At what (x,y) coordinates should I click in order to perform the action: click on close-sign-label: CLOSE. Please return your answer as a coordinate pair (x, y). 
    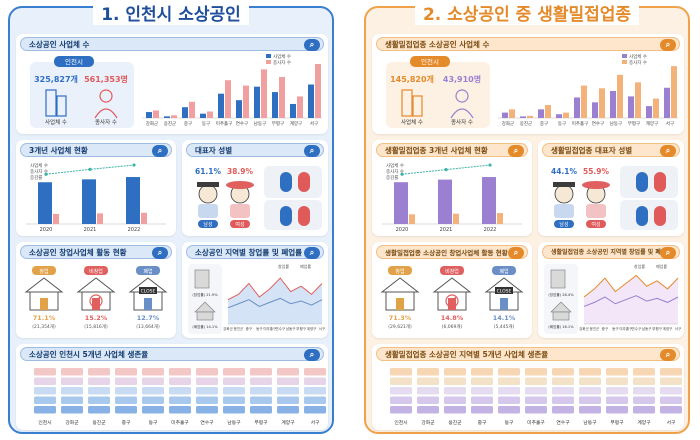
    Looking at the image, I should click on (148, 292).